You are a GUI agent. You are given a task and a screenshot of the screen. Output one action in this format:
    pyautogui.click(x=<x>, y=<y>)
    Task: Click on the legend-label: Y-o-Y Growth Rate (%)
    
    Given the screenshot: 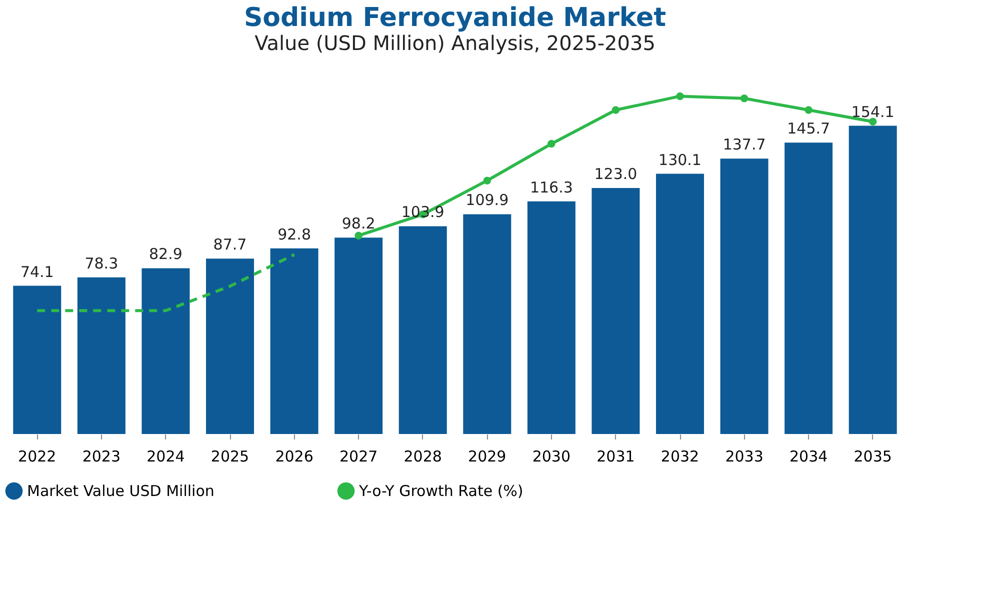 What is the action you would take?
    pyautogui.click(x=441, y=491)
    